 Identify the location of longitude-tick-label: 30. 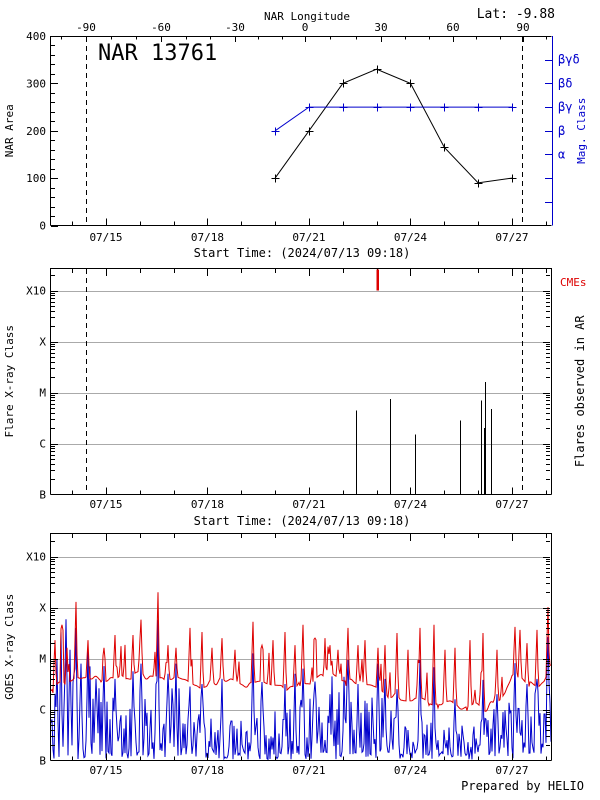
(380, 27).